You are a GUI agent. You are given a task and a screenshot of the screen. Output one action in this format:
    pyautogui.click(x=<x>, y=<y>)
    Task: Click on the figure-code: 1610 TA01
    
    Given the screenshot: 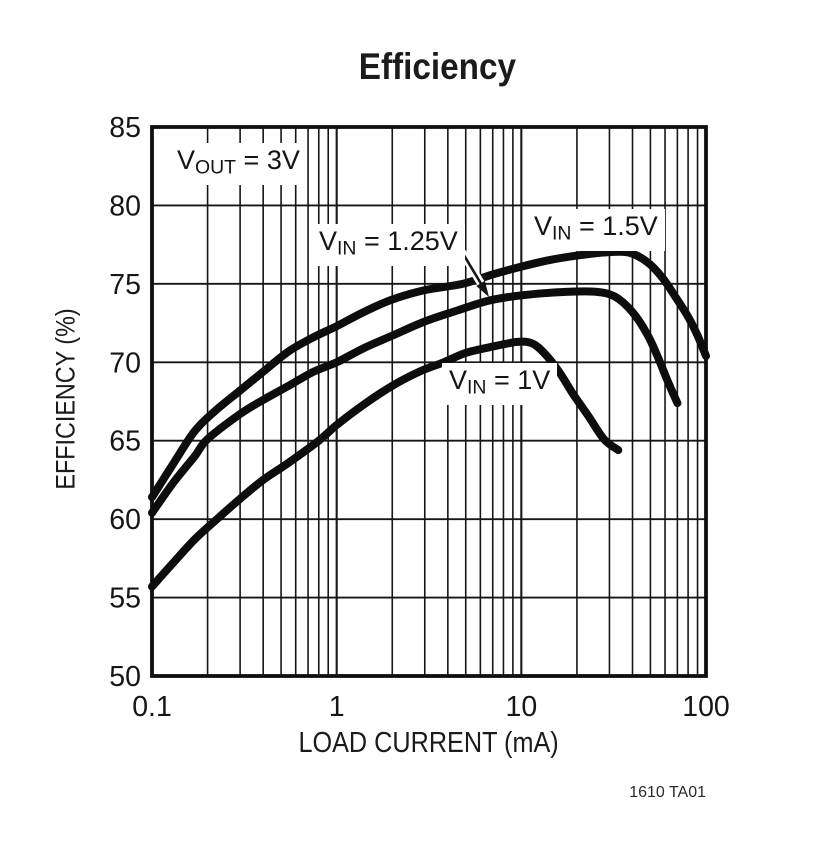 What is the action you would take?
    pyautogui.click(x=667, y=792)
    